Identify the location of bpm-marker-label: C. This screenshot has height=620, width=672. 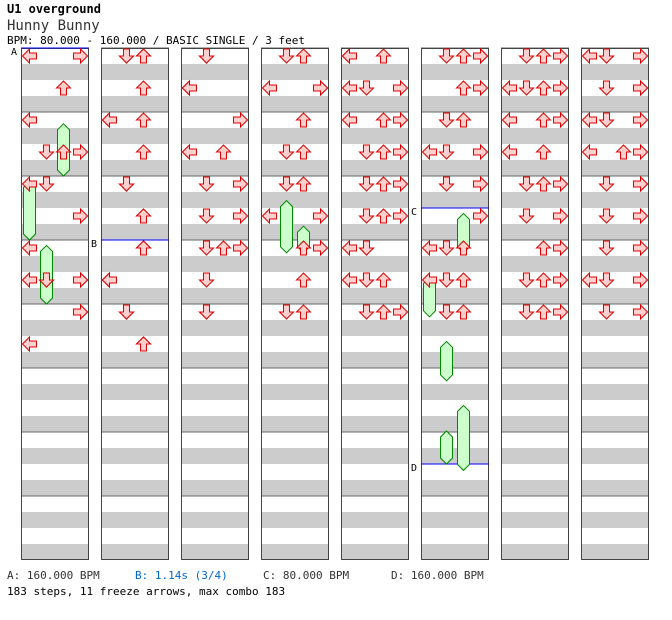
(414, 212).